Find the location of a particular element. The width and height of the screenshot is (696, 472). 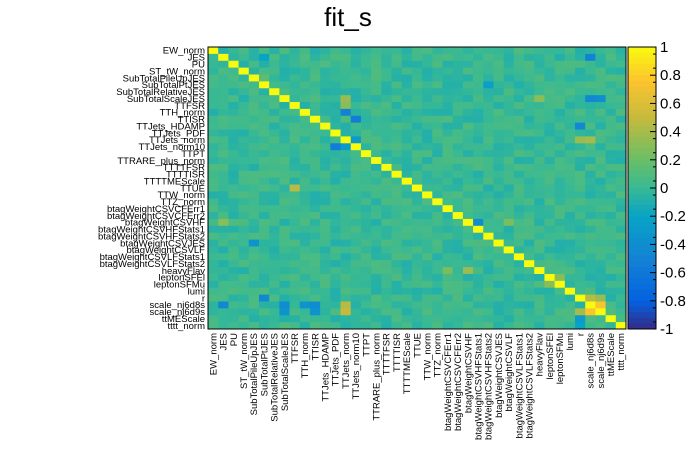

y-tick-label: btagWeightCSVHFStats2 is located at coordinates (151, 236).